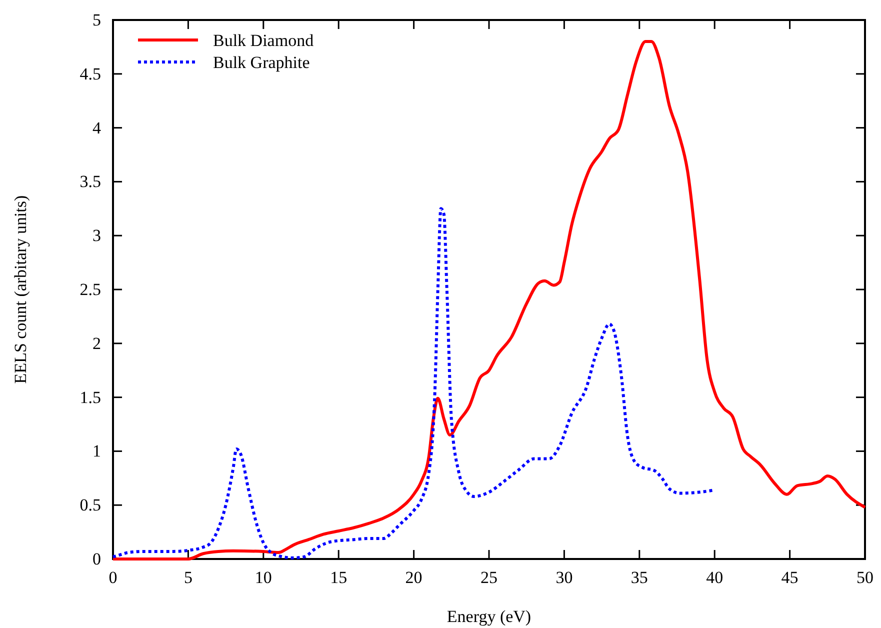 The height and width of the screenshot is (628, 881). Describe the element at coordinates (188, 578) in the screenshot. I see `x-tick-label: 5` at that location.